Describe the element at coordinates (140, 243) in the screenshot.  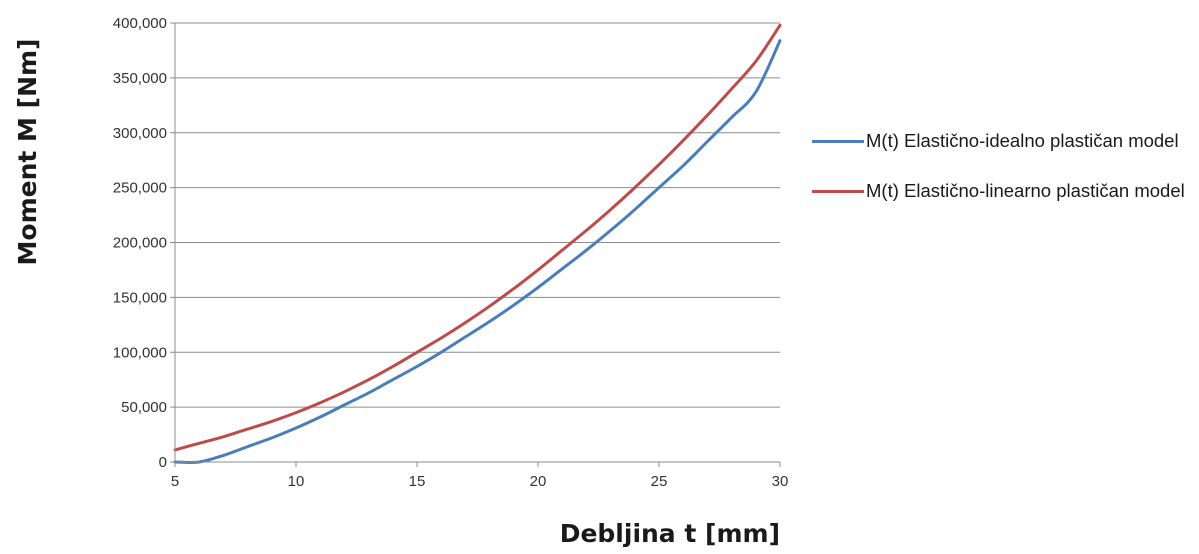
I see `y-tick-label: 200,000` at that location.